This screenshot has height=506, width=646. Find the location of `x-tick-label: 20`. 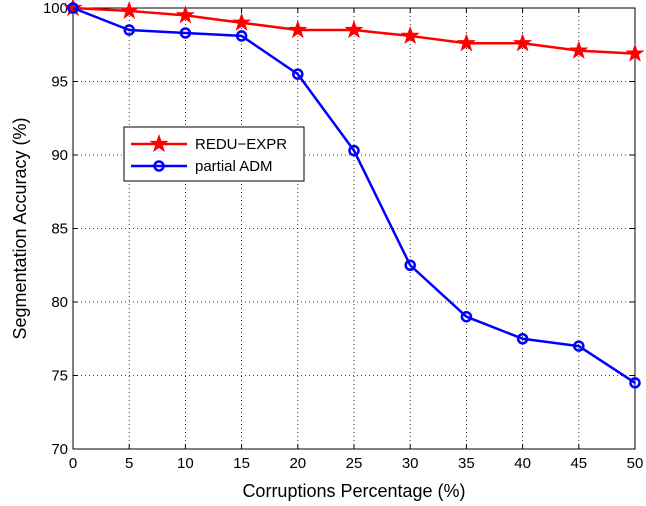

x-tick-label: 20 is located at coordinates (297, 463).